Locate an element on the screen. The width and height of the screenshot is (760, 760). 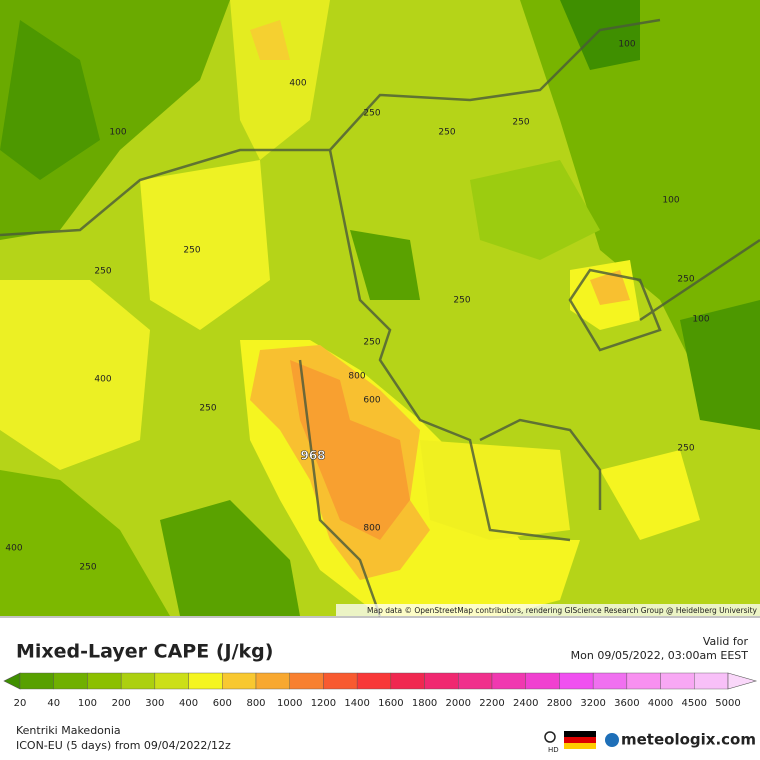
attribution-bg is located at coordinates (548, 610).